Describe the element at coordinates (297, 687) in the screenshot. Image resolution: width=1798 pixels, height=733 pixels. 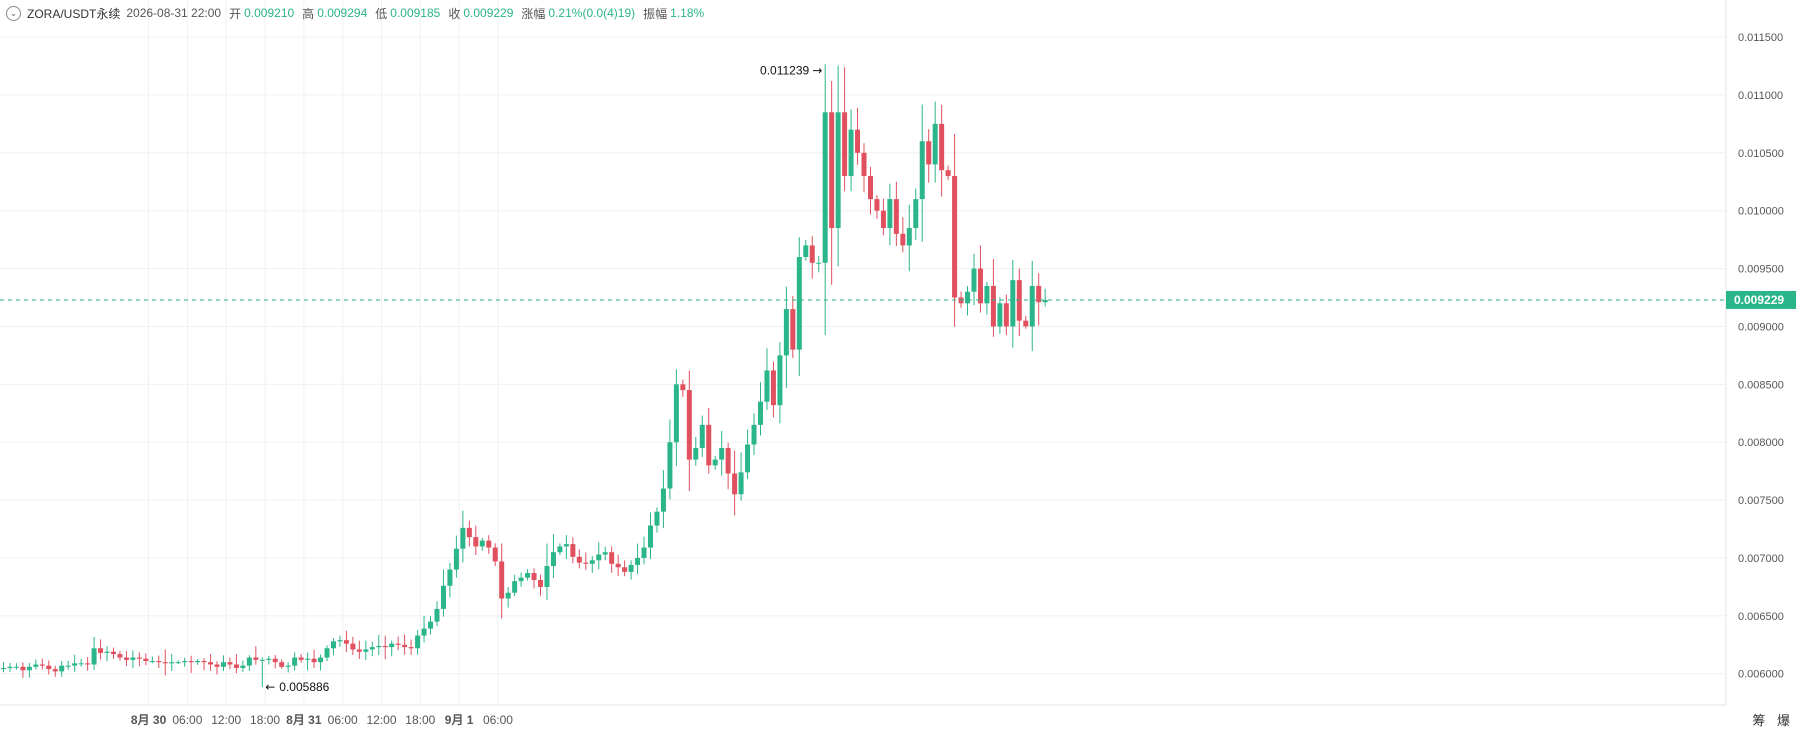
I see `min-annotation: ← 0.005886` at that location.